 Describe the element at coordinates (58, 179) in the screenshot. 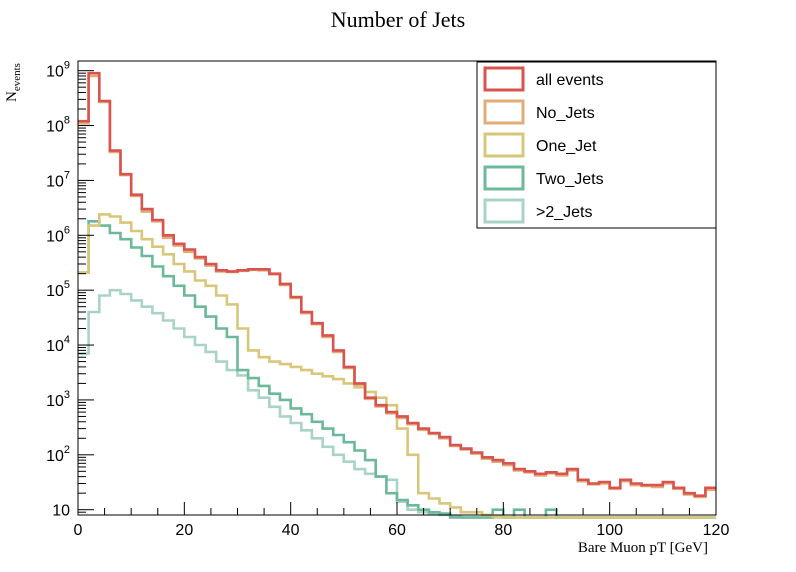

I see `y-tick-label: 10⁷` at that location.